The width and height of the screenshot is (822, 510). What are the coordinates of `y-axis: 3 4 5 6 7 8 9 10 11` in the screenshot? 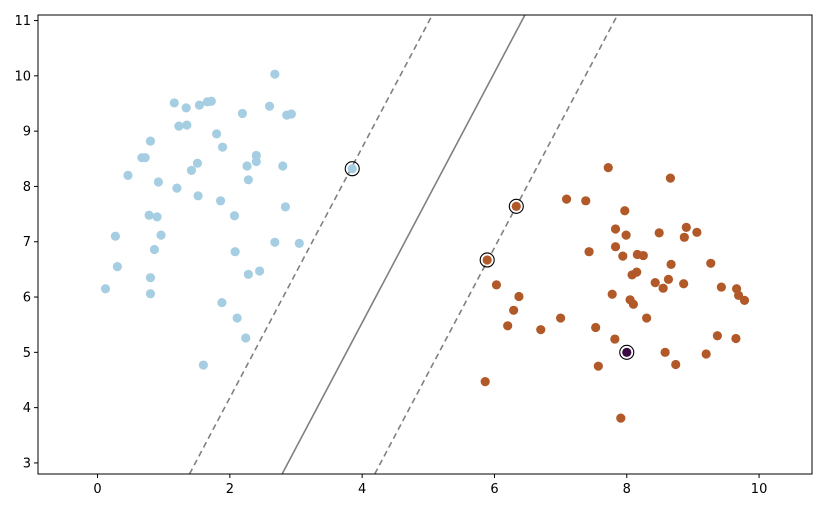 It's located at (26, 242).